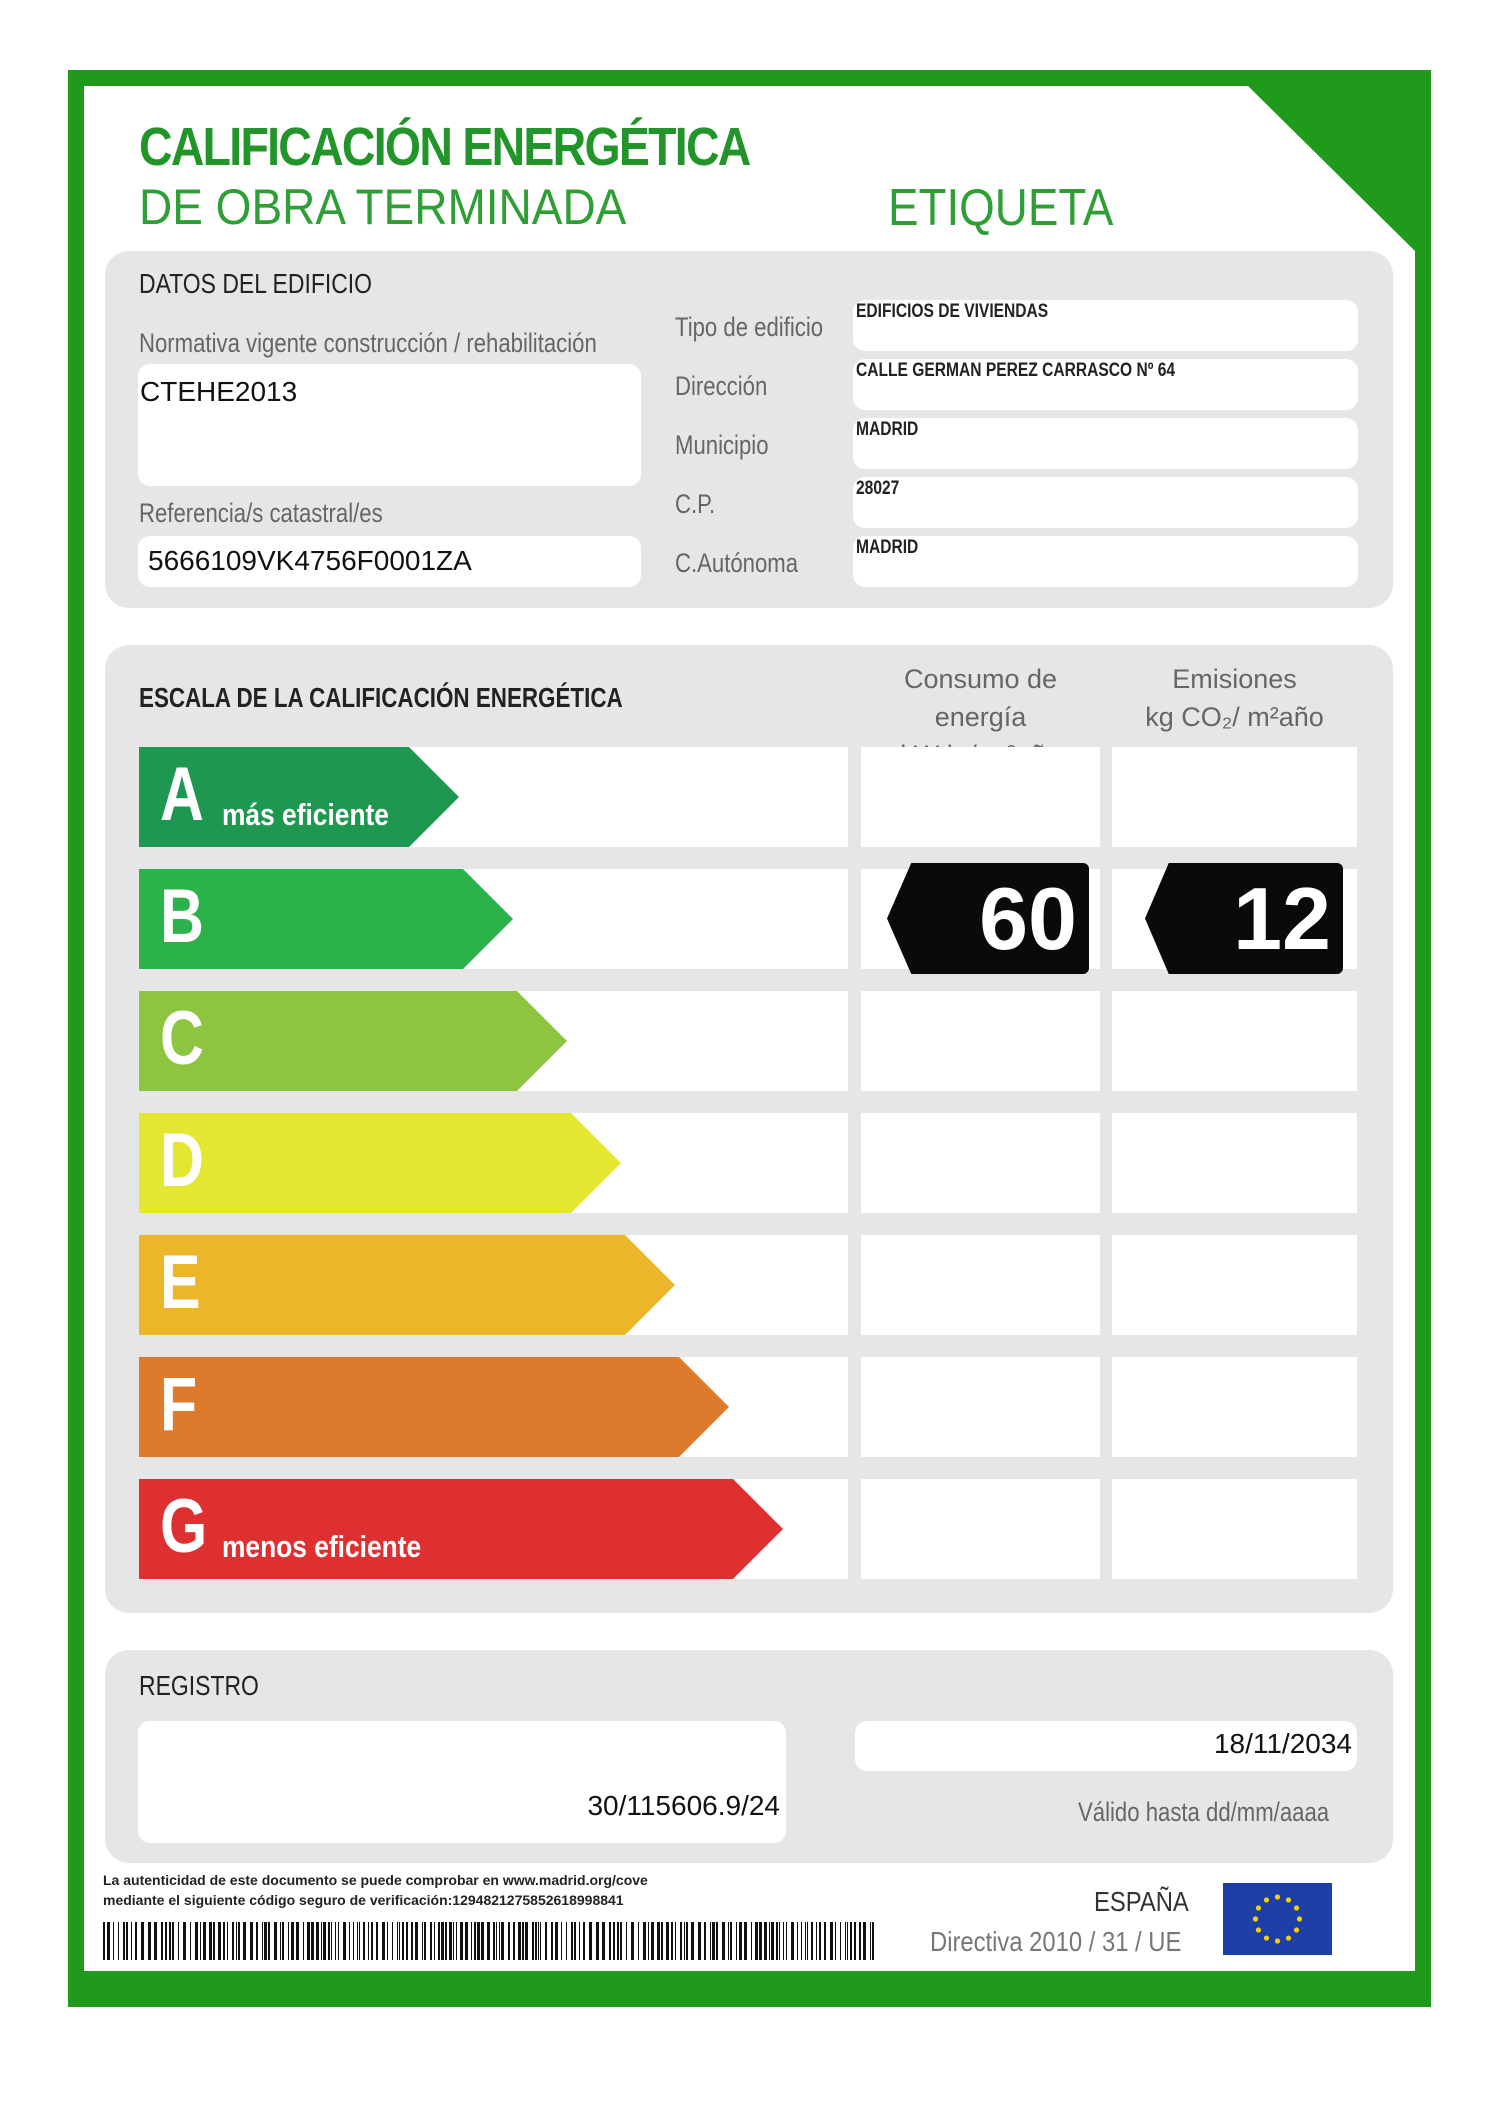 Image resolution: width=1500 pixels, height=2124 pixels. What do you see at coordinates (182, 1160) in the screenshot?
I see `rating-letter: D` at bounding box center [182, 1160].